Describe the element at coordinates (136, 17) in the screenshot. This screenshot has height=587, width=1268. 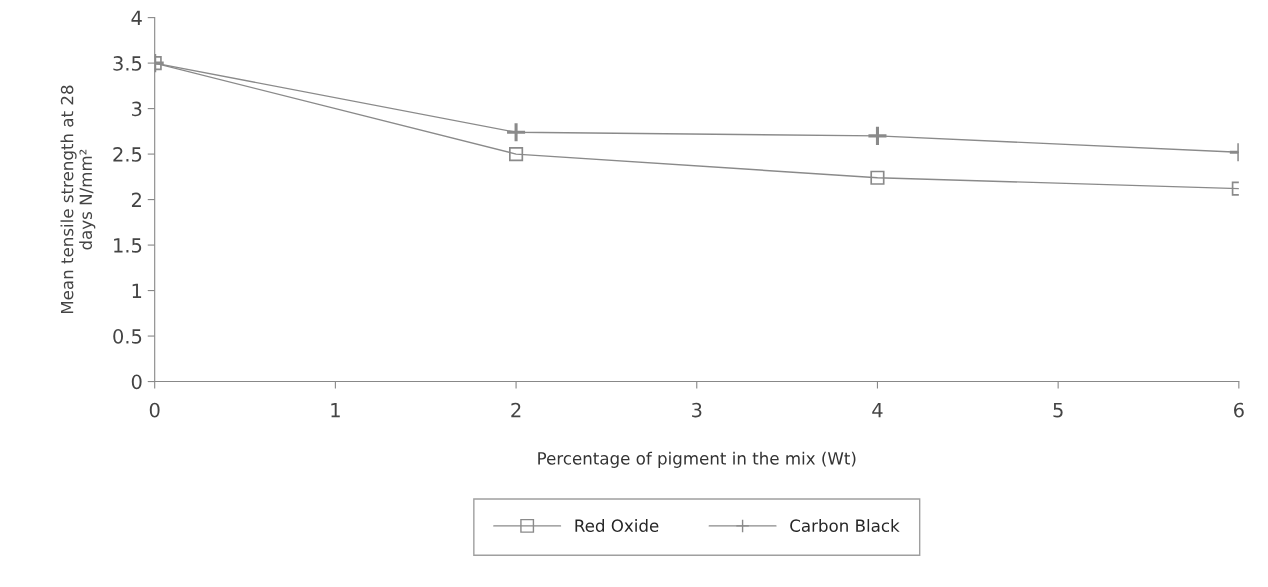
I see `y-tick-label: 4` at that location.